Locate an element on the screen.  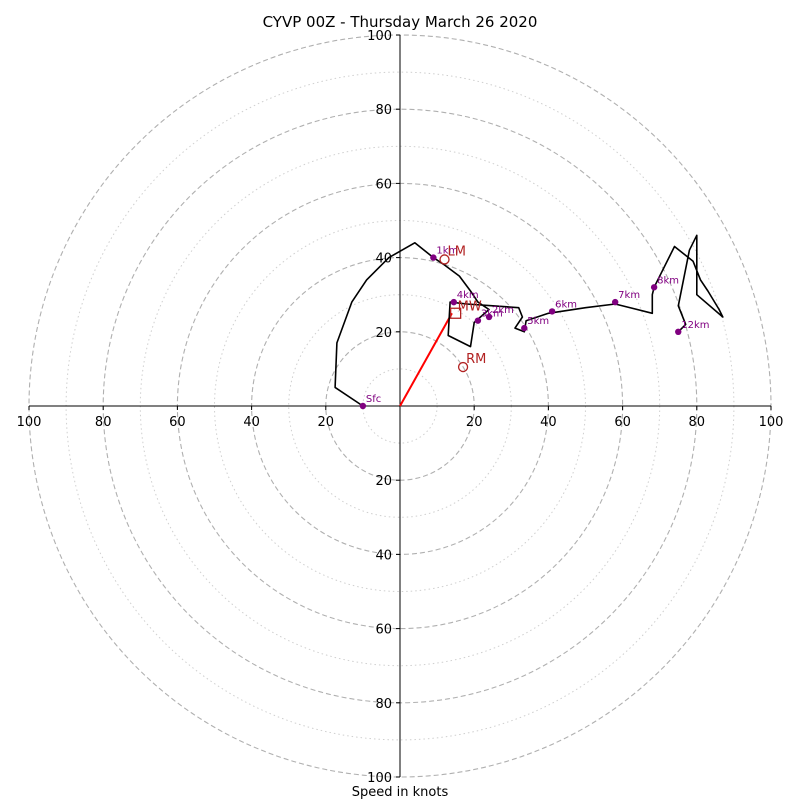
y-tick-label-neg-100: 100 is located at coordinates (379, 778).